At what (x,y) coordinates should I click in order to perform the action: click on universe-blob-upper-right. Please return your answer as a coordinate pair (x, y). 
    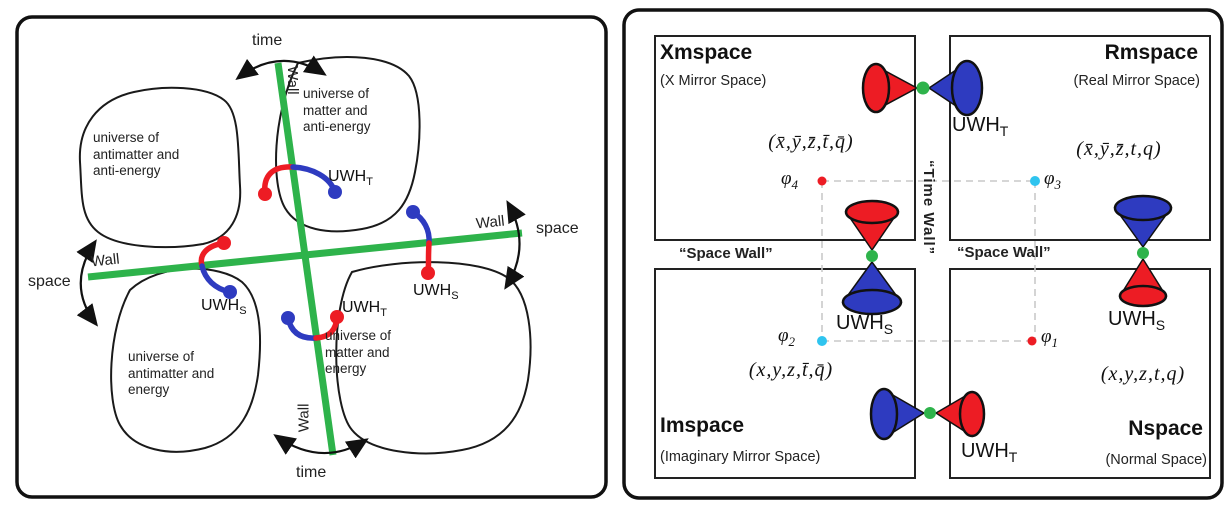
    Looking at the image, I should click on (348, 144).